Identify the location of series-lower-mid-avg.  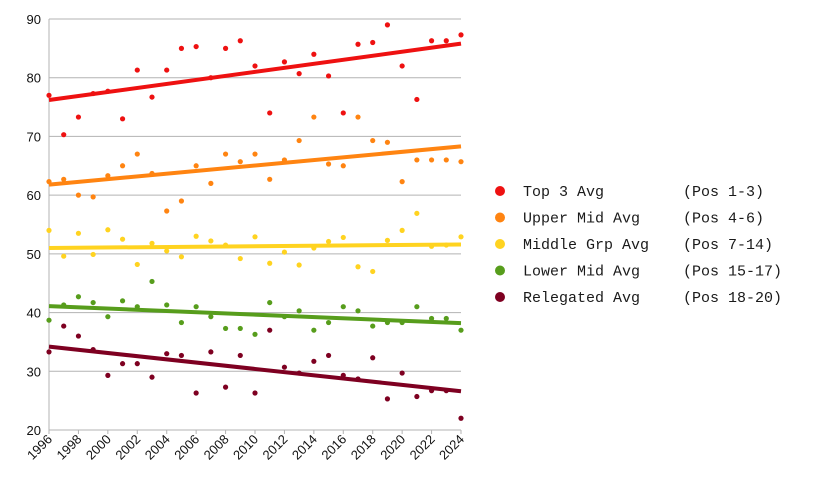
(255, 307).